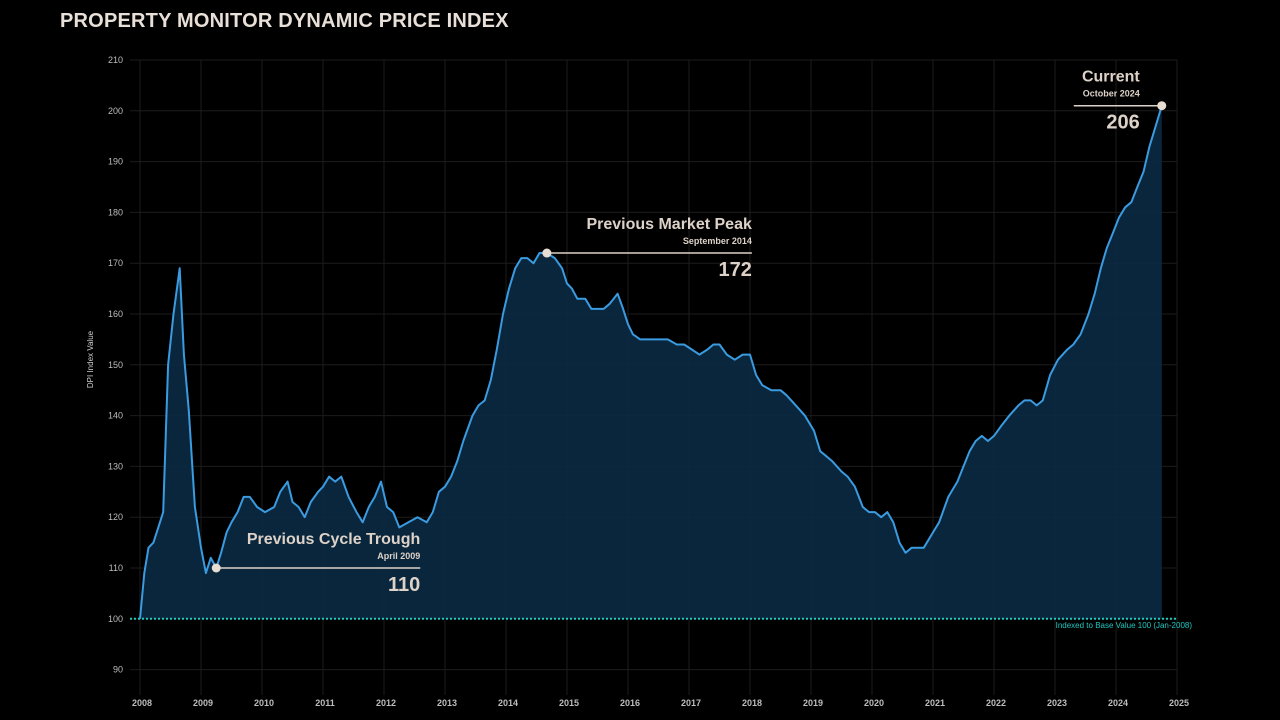 This screenshot has width=1280, height=720. Describe the element at coordinates (1111, 77) in the screenshot. I see `annotation-title: Current` at that location.